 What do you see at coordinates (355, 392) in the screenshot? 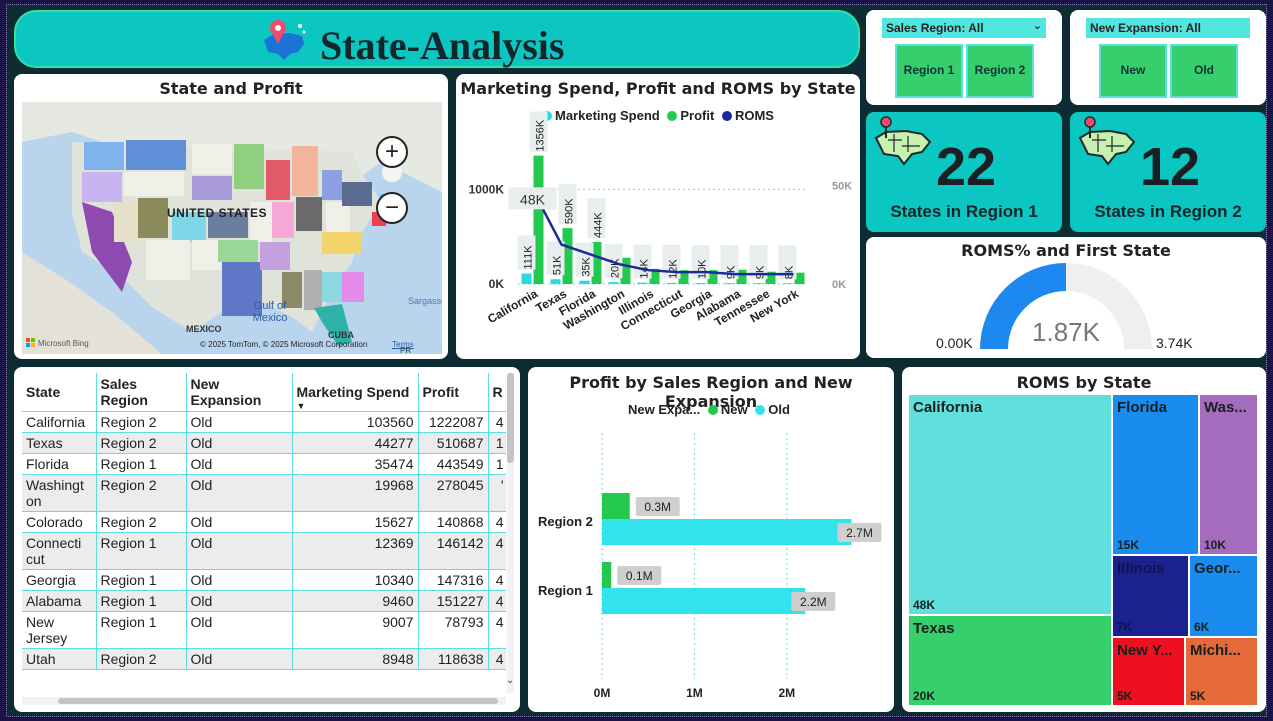
I see `column-header: Marketing Spend ▼` at bounding box center [355, 392].